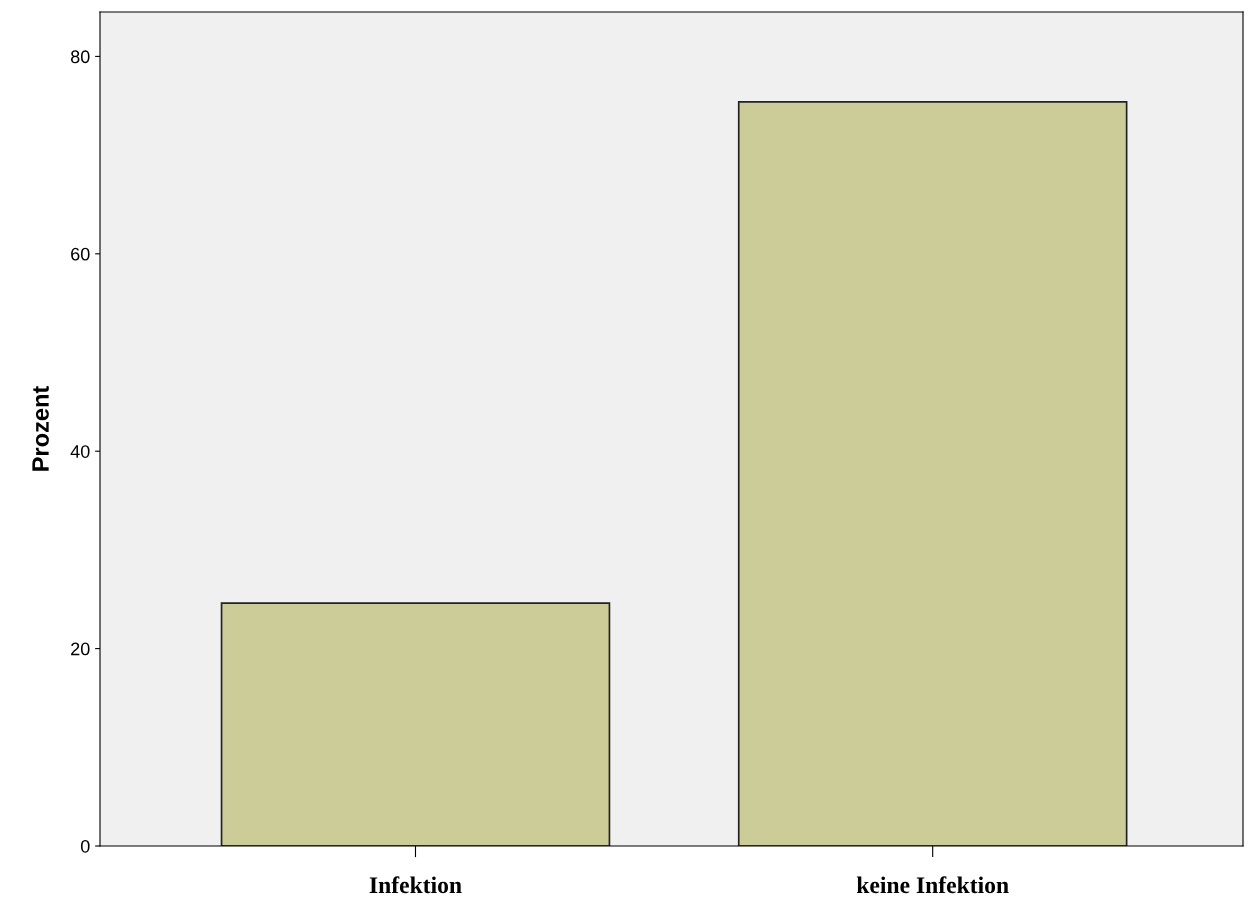 The image size is (1253, 905). What do you see at coordinates (80, 57) in the screenshot?
I see `y-tick-label: 80` at bounding box center [80, 57].